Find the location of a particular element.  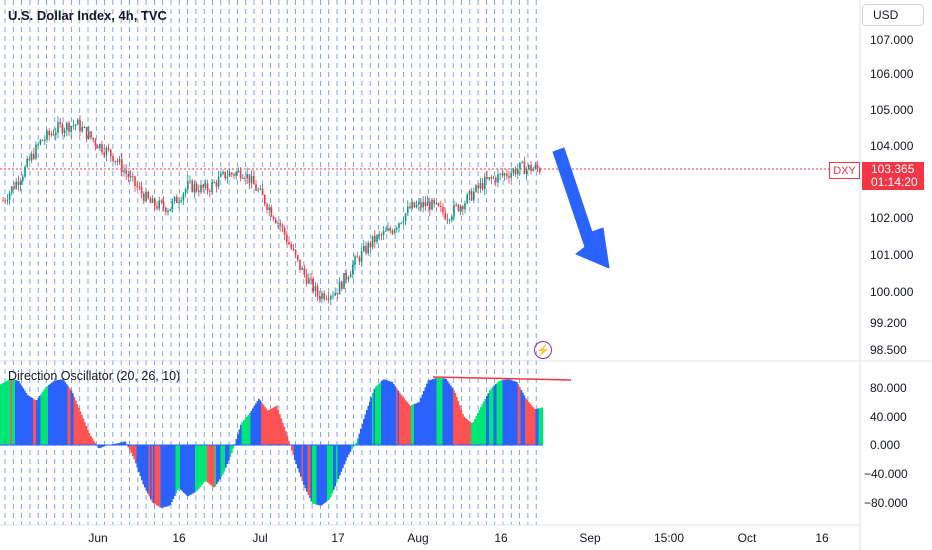

osc-tick: −40.000 is located at coordinates (886, 474).